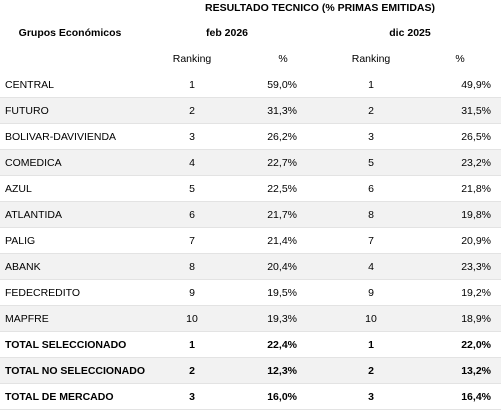  I want to click on percent: 26,5%, so click(476, 137).